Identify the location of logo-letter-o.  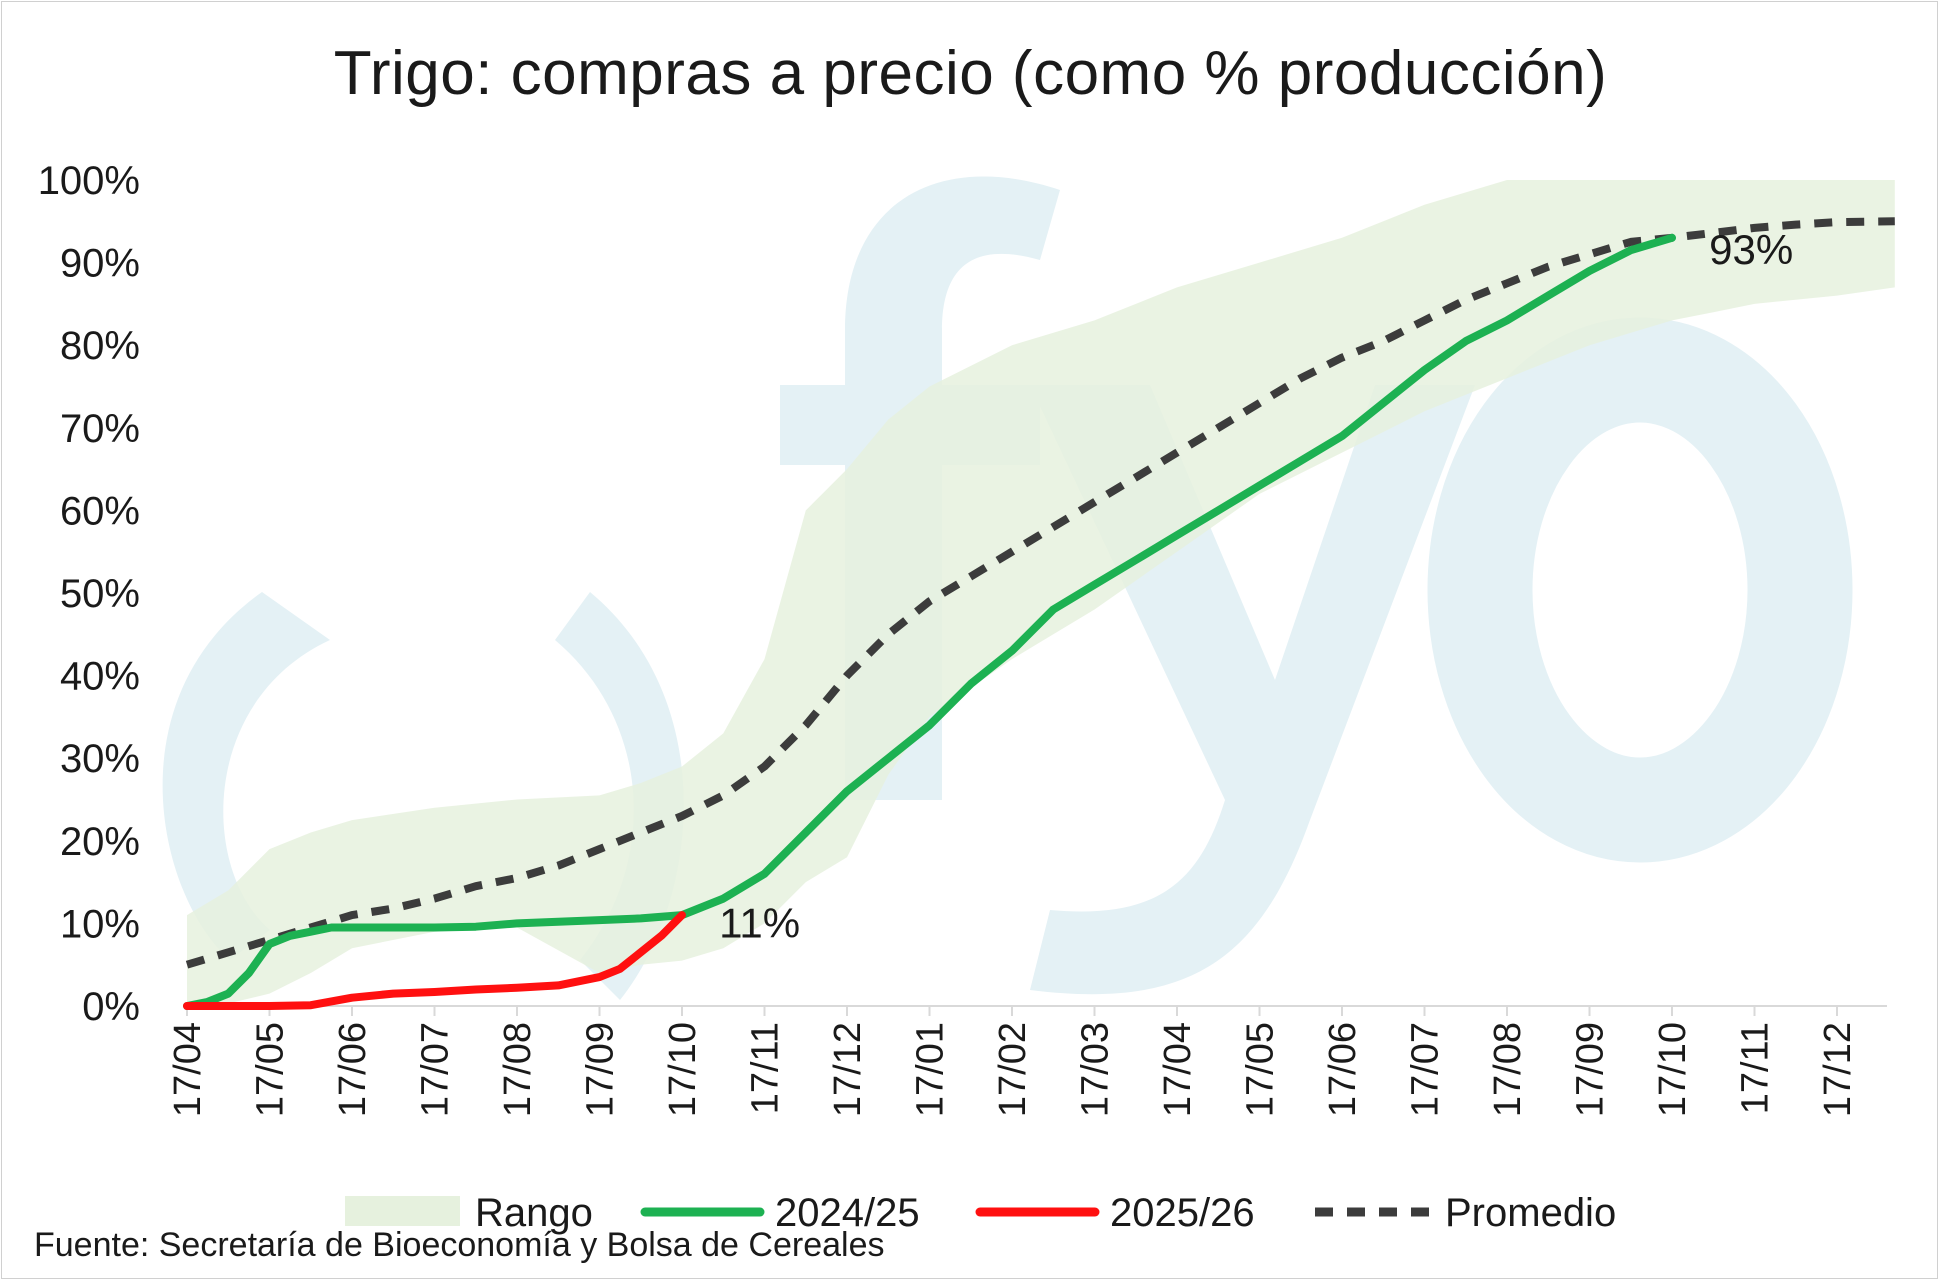
(1640, 590).